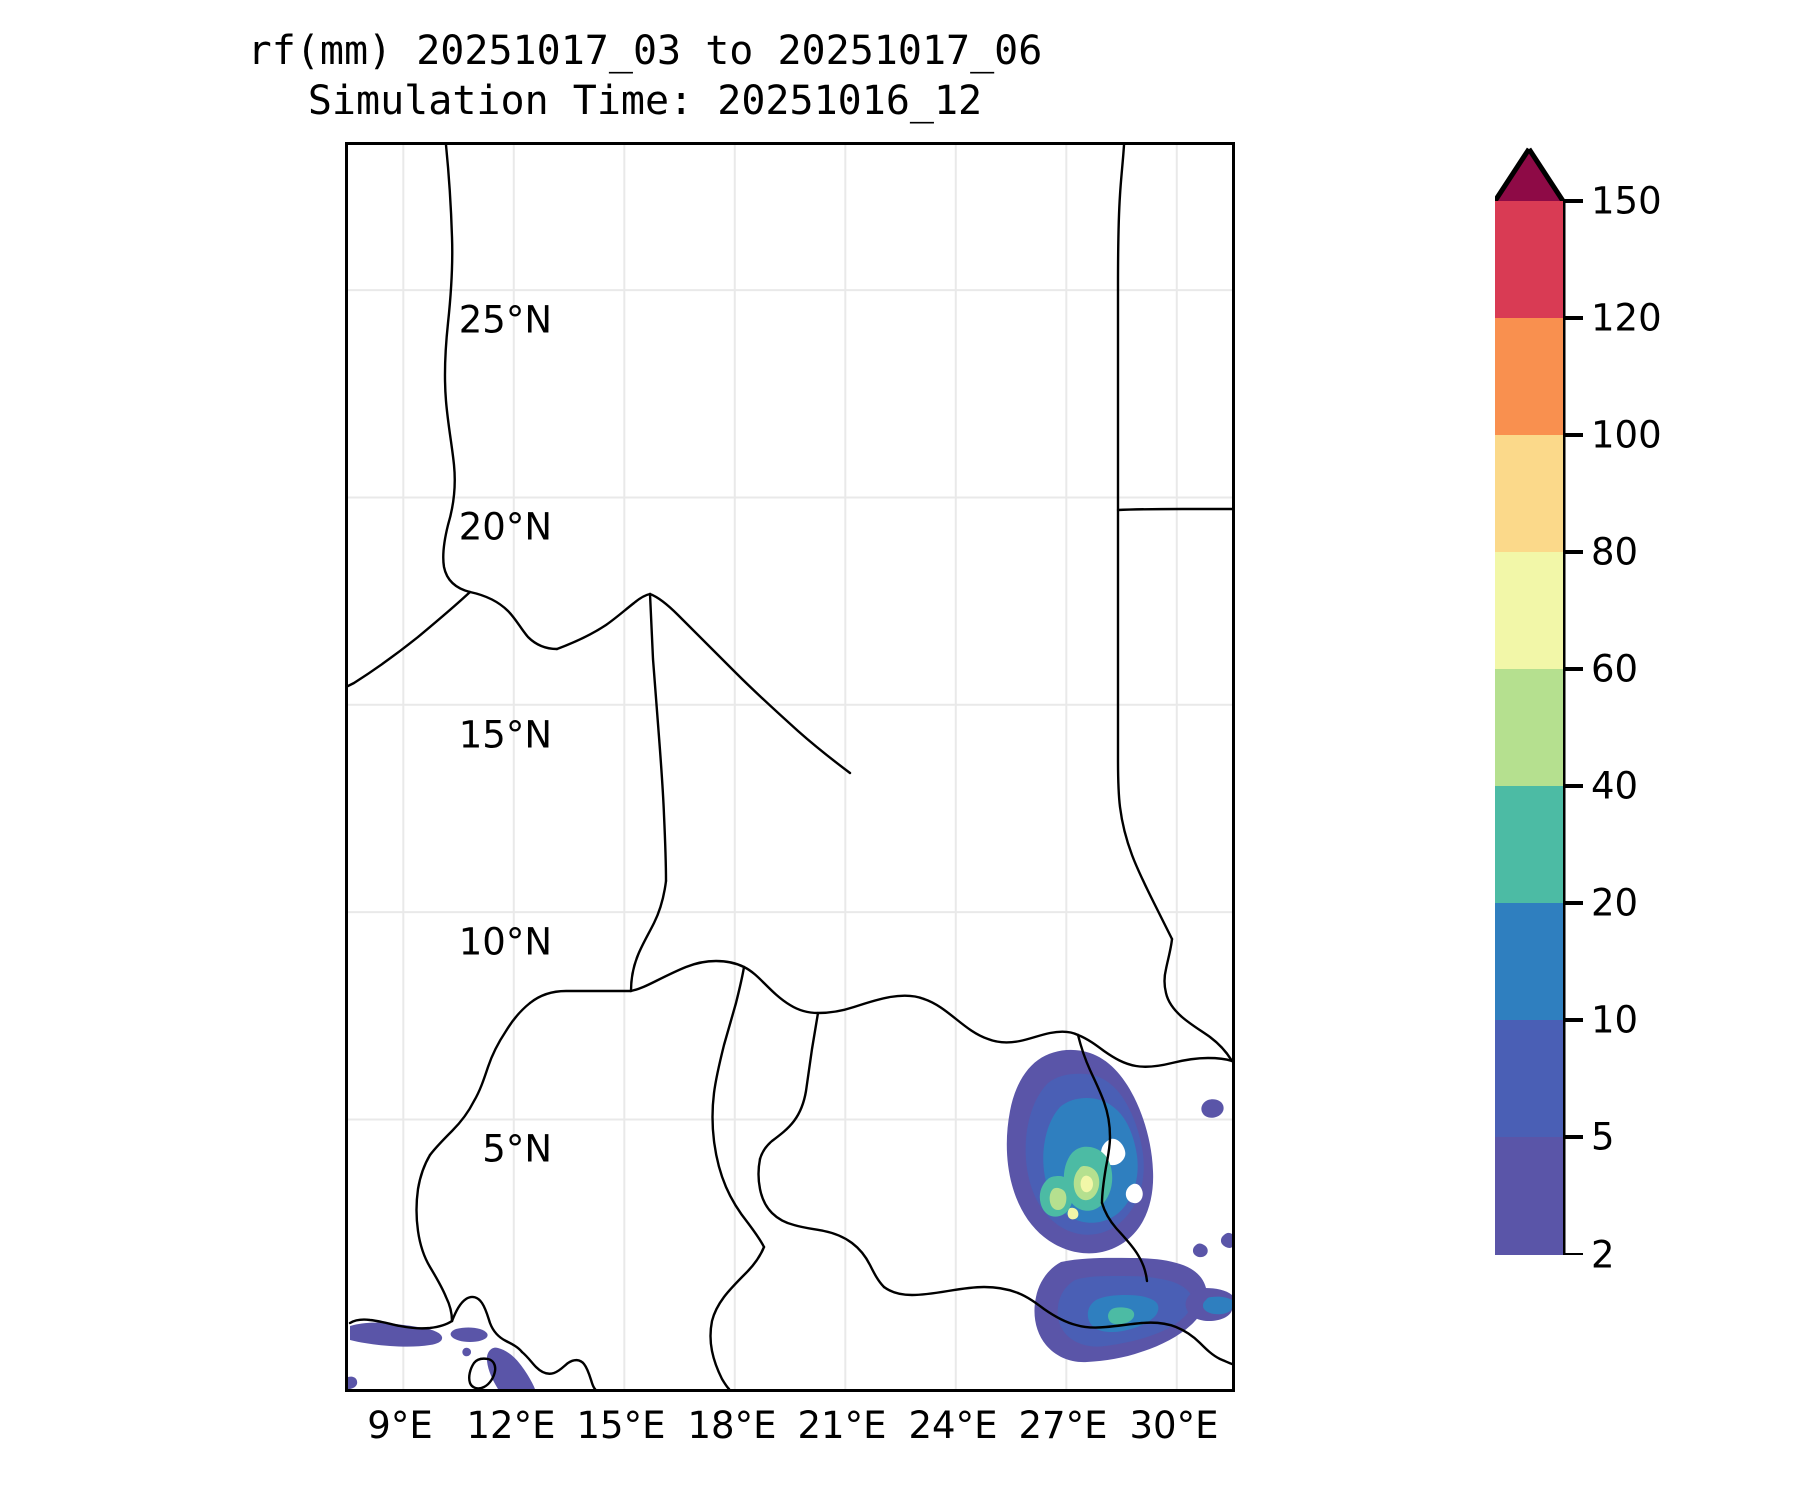 The width and height of the screenshot is (1800, 1500). I want to click on colorbar-tick-label: 40, so click(1615, 786).